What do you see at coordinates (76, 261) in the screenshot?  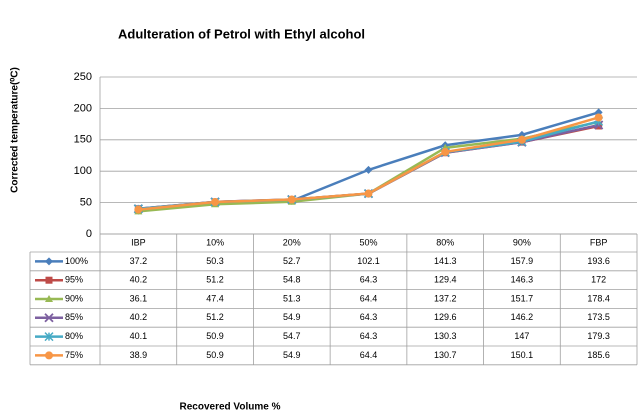 I see `legend-label: 100%` at bounding box center [76, 261].